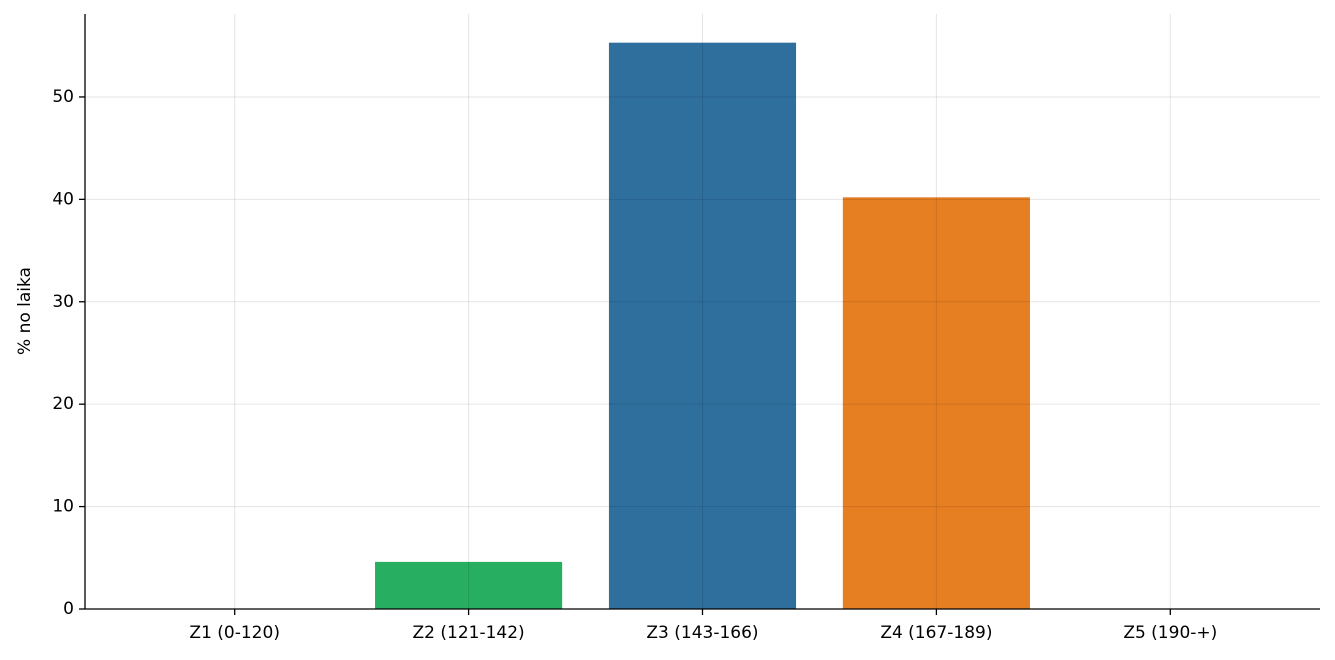 This screenshot has width=1335, height=660. I want to click on y-tick-label: 10, so click(63, 507).